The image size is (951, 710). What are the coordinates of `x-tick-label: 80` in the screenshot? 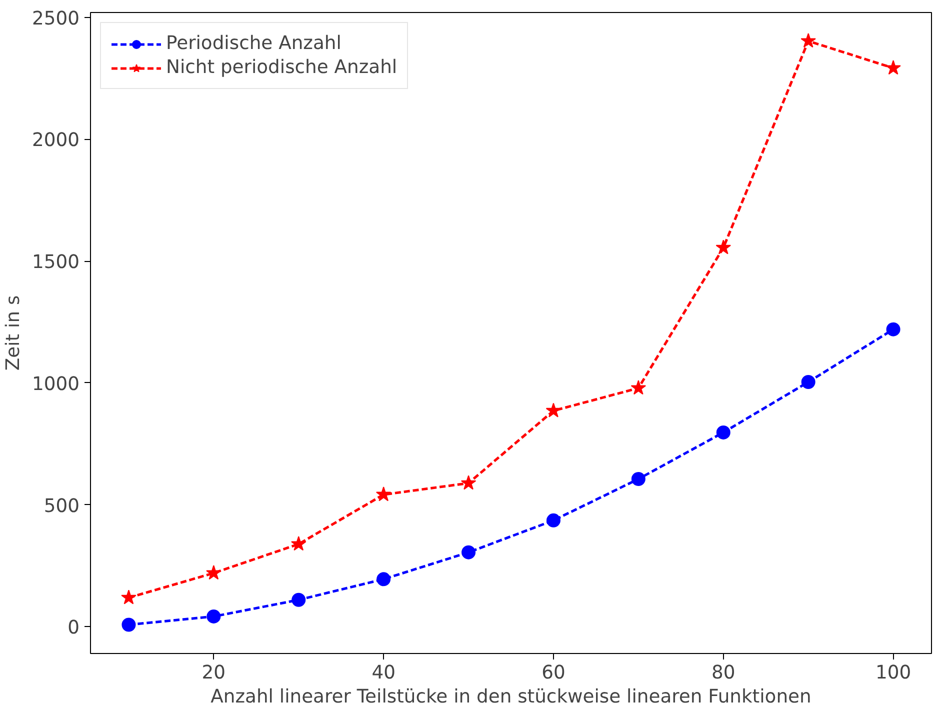 It's located at (724, 673).